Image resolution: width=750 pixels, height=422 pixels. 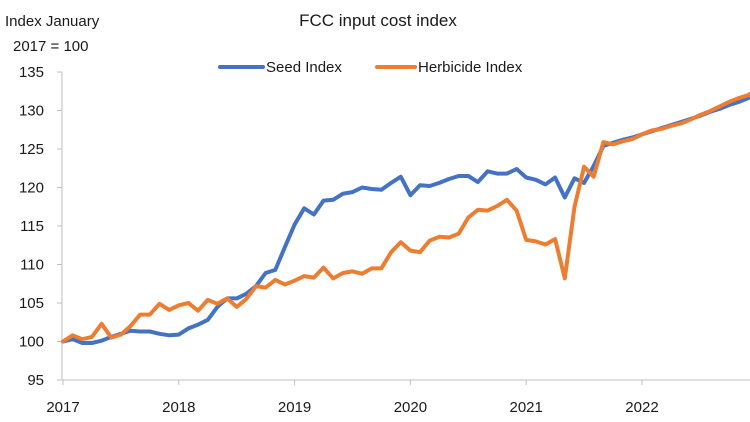 I want to click on x-tick-label: 2017, so click(x=62, y=407).